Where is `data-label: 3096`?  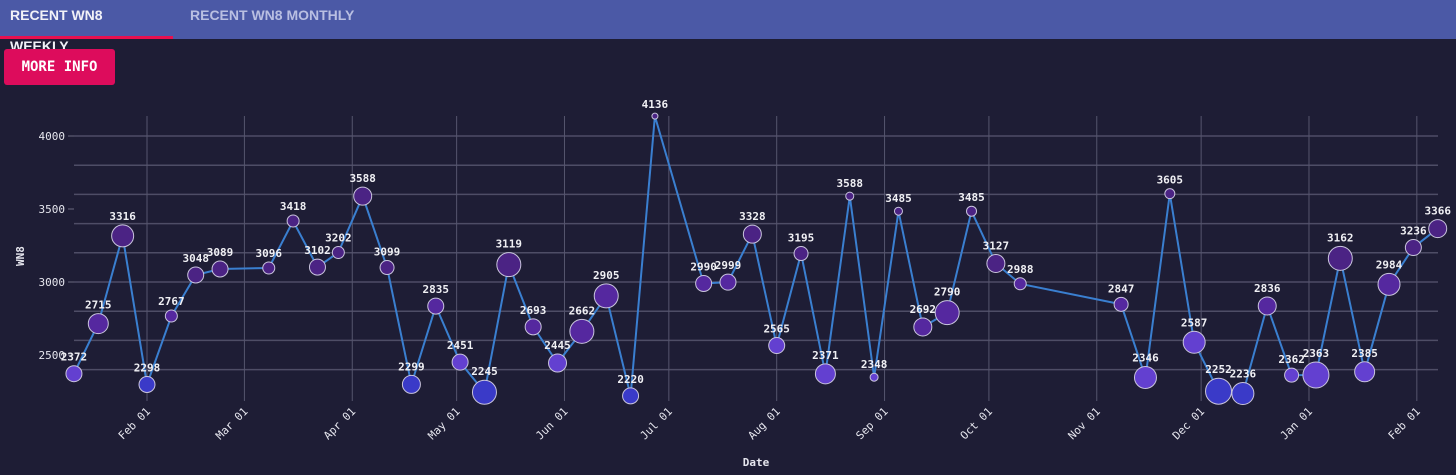 data-label: 3096 is located at coordinates (269, 253).